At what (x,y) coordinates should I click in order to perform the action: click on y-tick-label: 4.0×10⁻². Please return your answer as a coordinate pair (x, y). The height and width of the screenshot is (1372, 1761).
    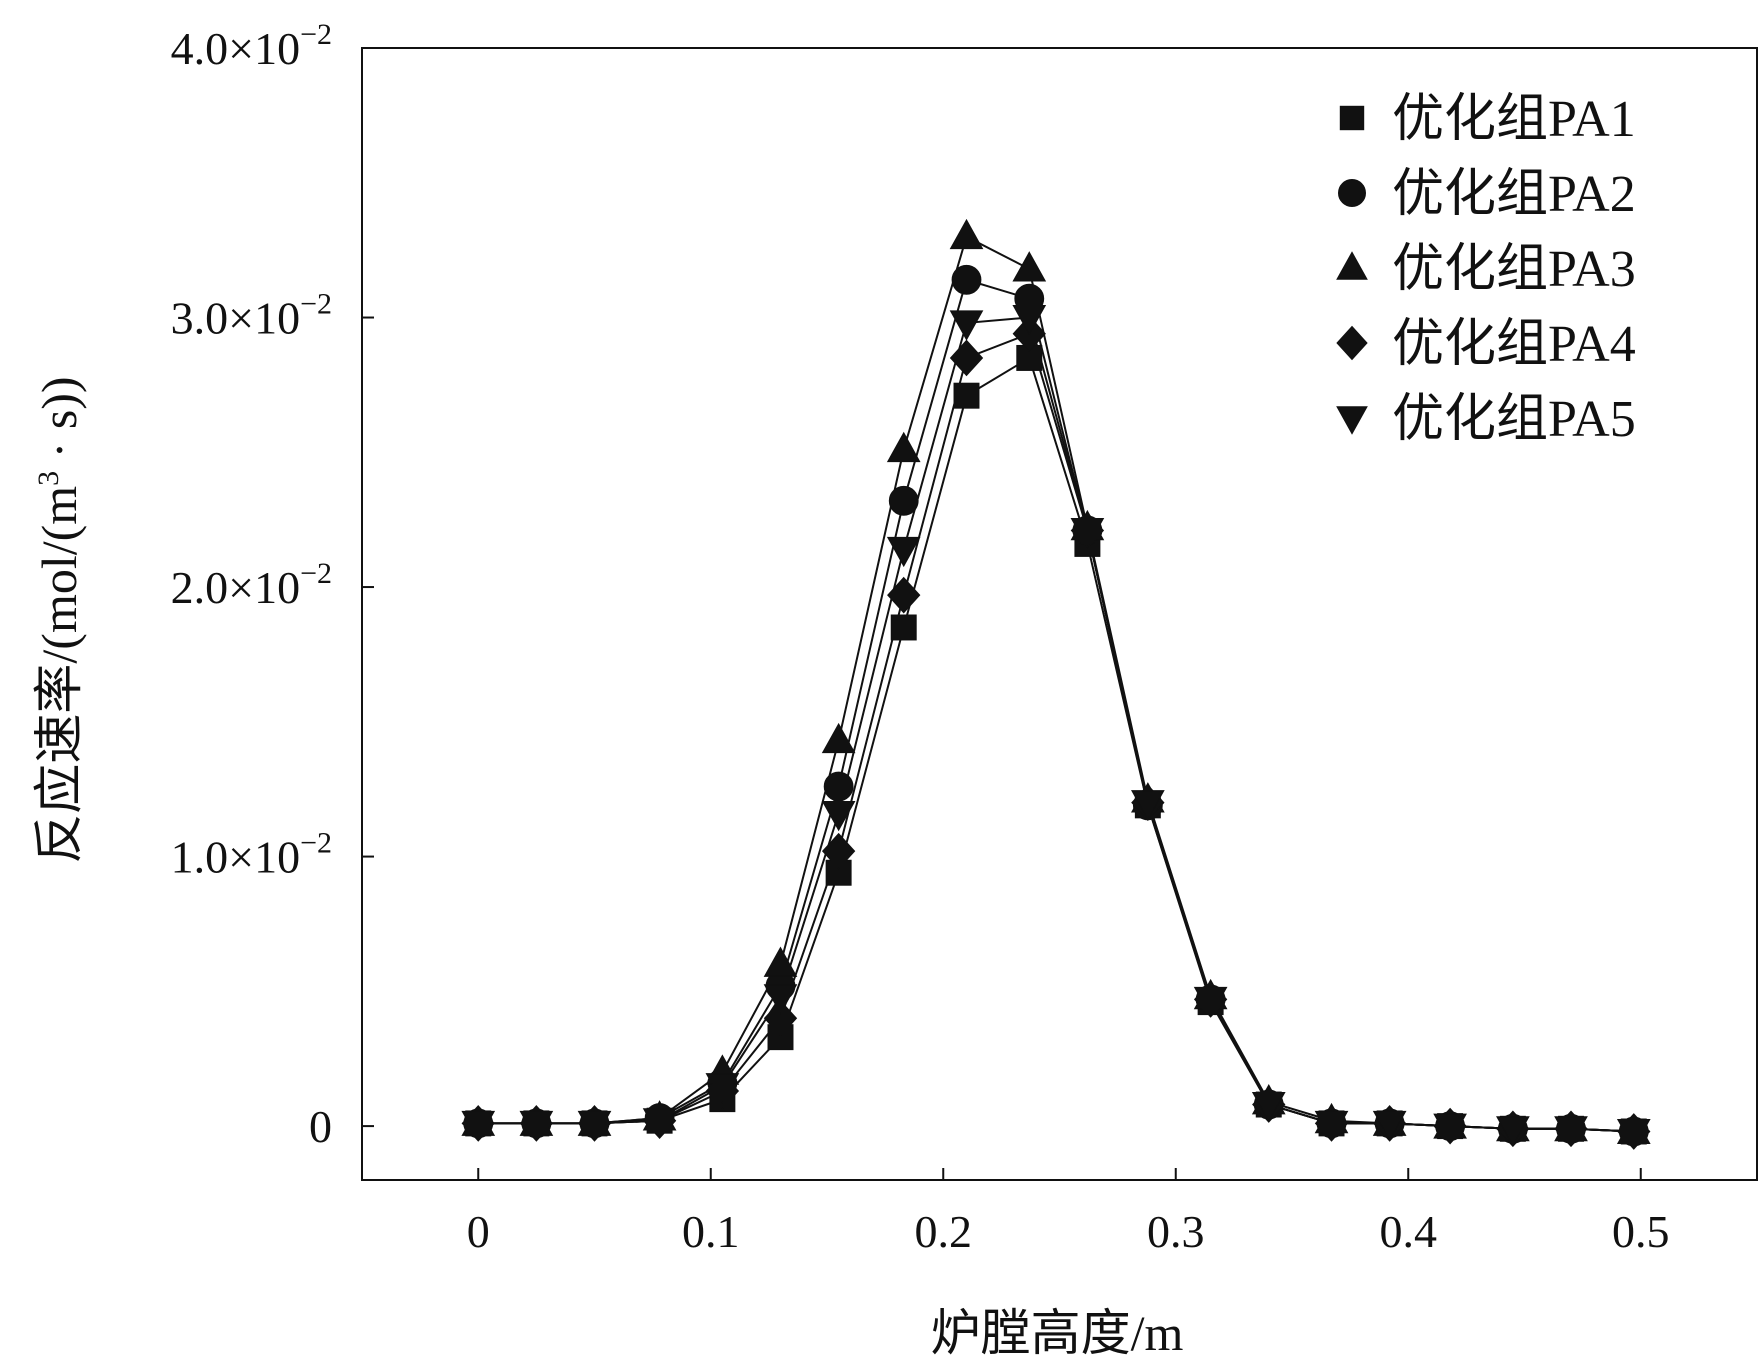
    Looking at the image, I should click on (251, 46).